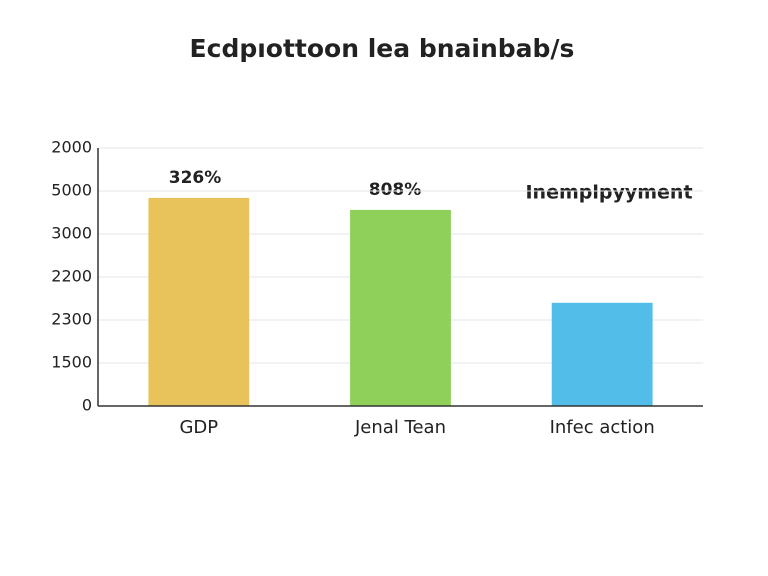 This screenshot has height=576, width=768. Describe the element at coordinates (71, 233) in the screenshot. I see `y-tick-label: 3000` at that location.